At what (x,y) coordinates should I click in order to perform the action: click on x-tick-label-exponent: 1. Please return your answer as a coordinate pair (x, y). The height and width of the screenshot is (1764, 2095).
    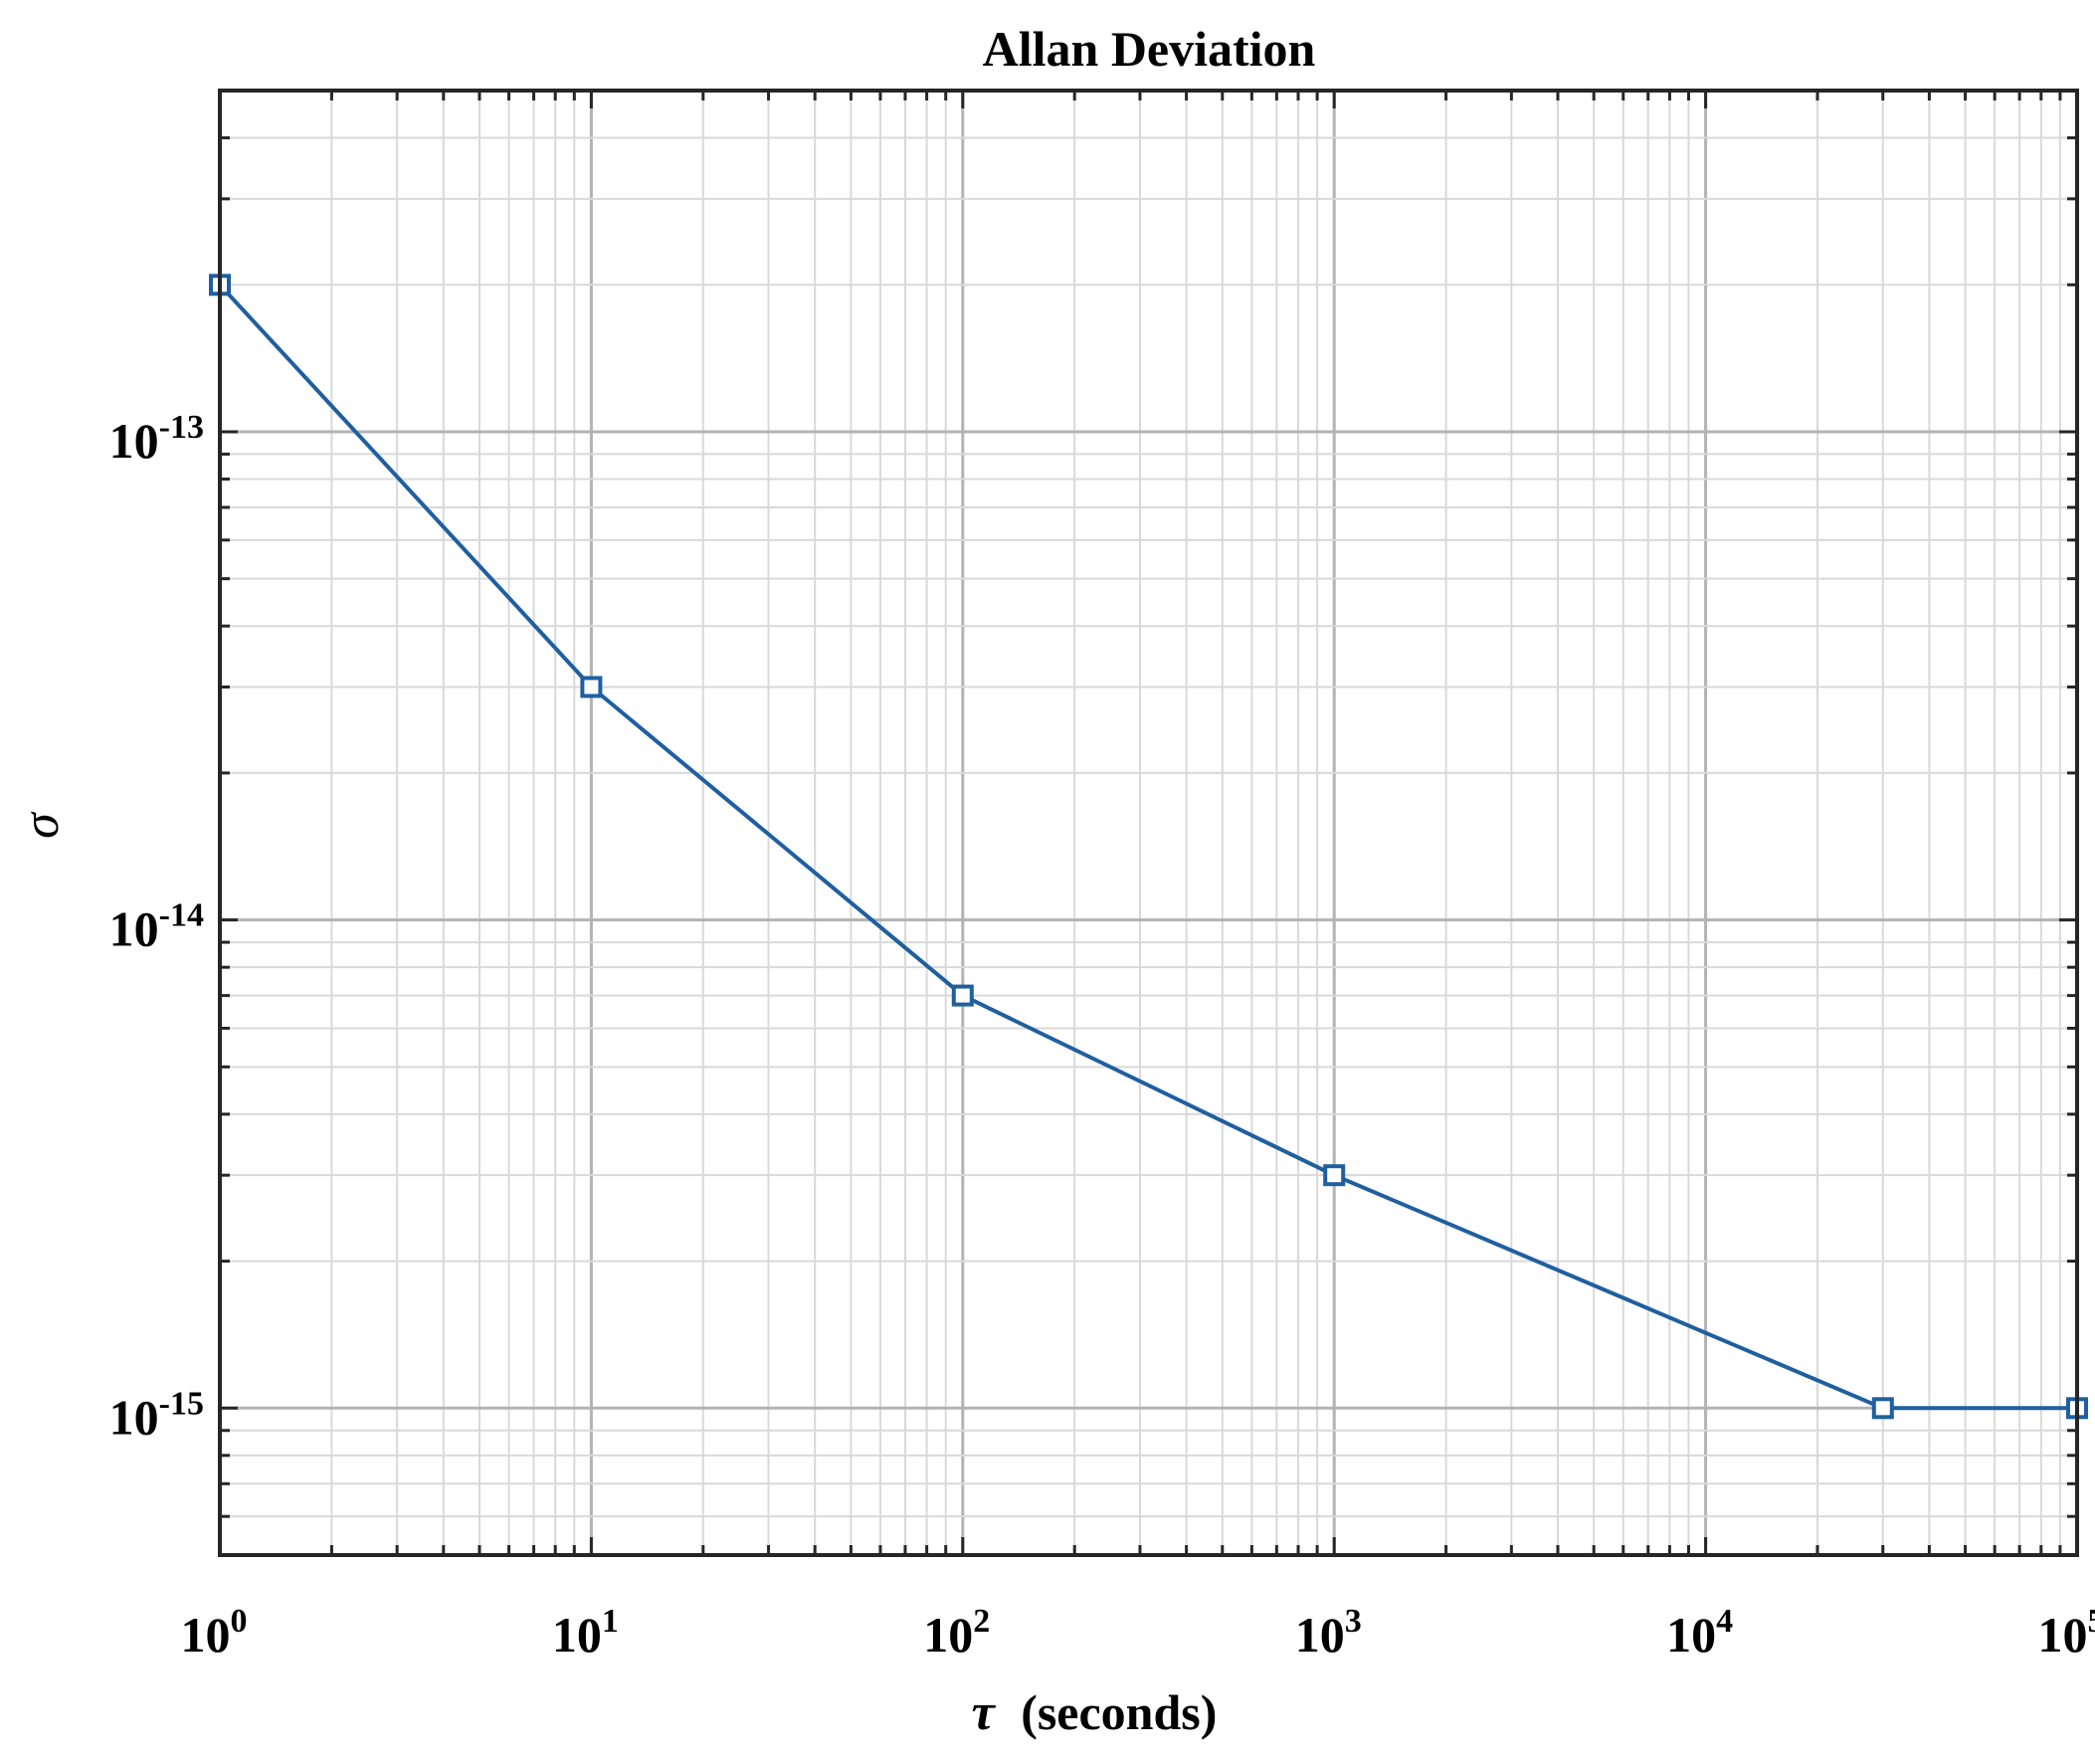
    Looking at the image, I should click on (611, 1621).